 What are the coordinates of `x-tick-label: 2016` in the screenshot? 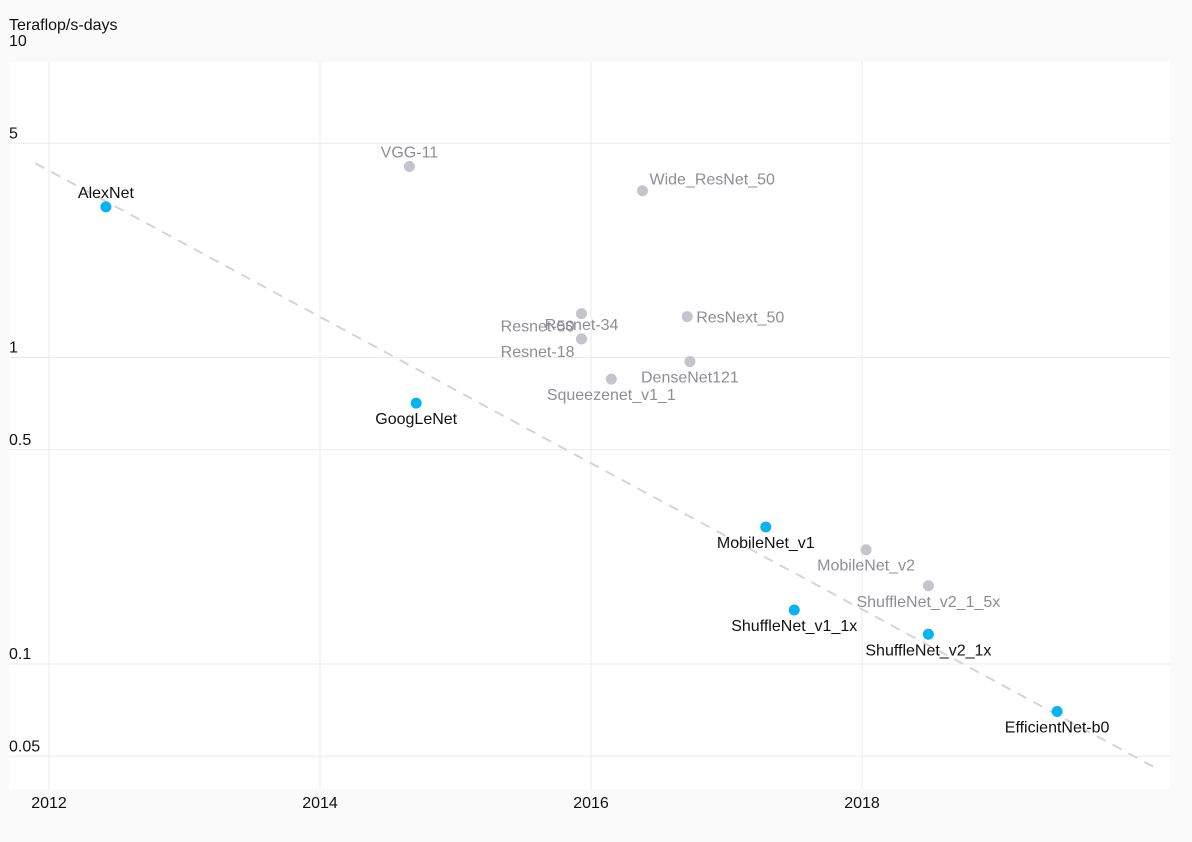 It's located at (591, 803).